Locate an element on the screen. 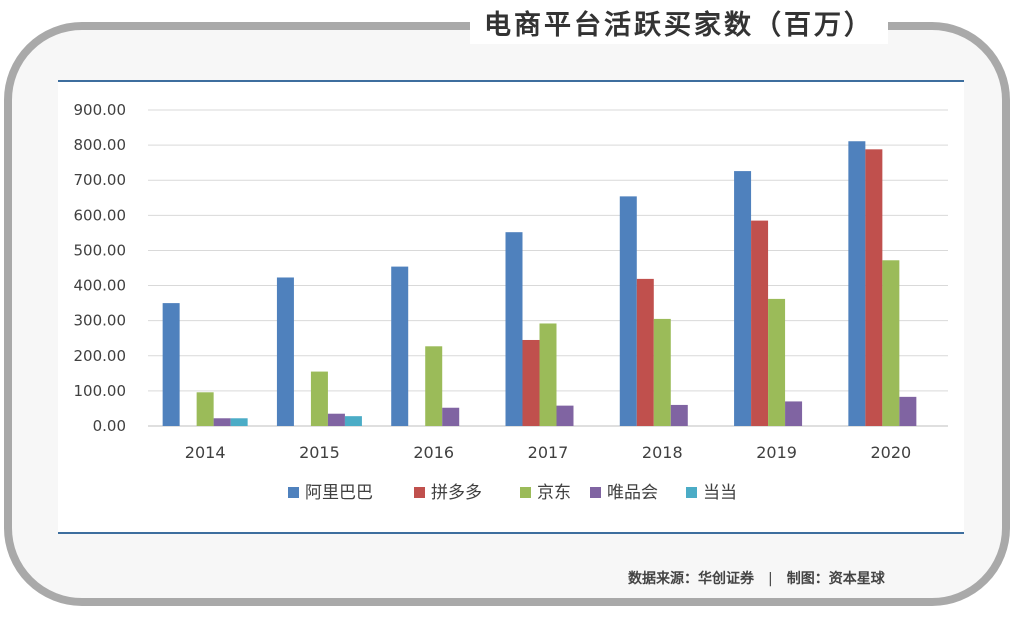  bar-京东-2017 is located at coordinates (548, 374).